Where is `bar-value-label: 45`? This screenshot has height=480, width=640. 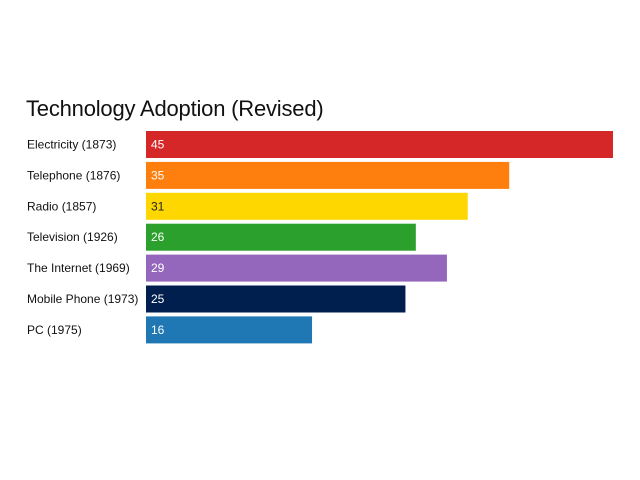
bar-value-label: 45 is located at coordinates (158, 145).